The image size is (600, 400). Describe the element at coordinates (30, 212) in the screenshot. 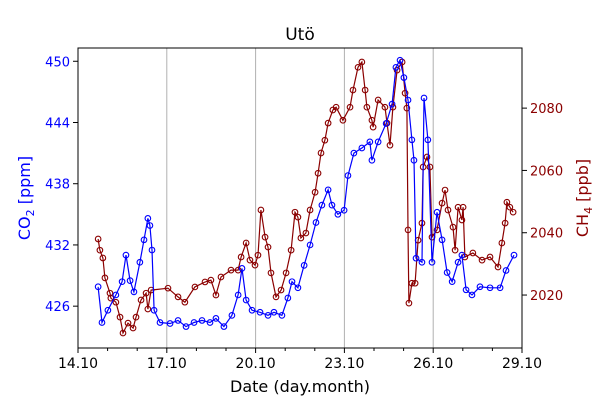

I see `co2-label-sub: 2` at that location.